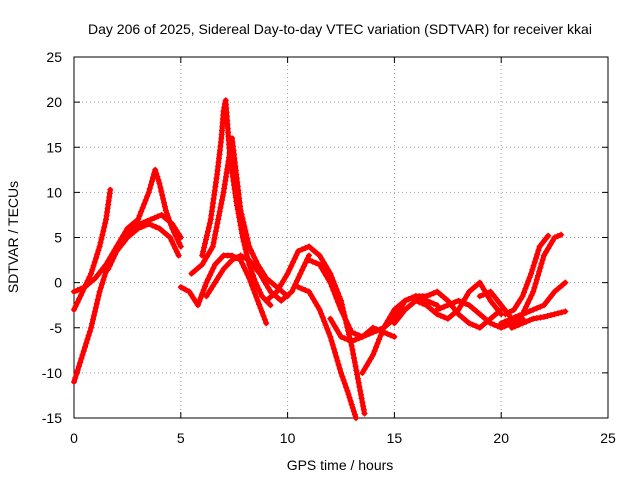 The height and width of the screenshot is (480, 640). Describe the element at coordinates (56, 328) in the screenshot. I see `y-tick-label: -5` at that location.